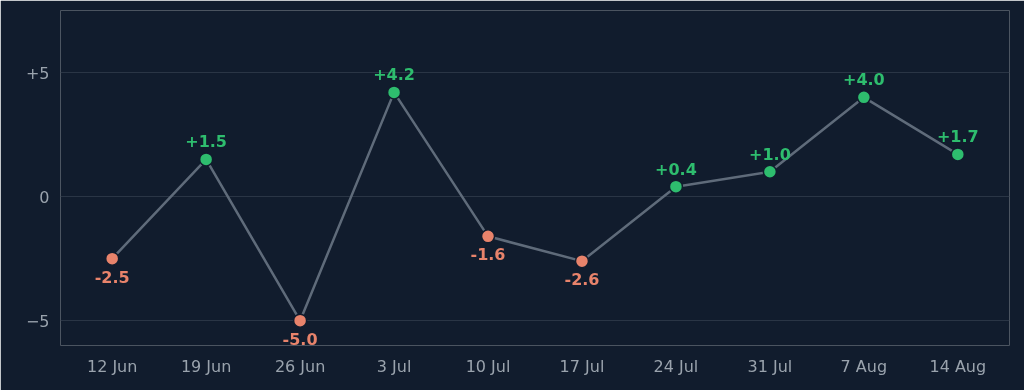 The width and height of the screenshot is (1024, 390). What do you see at coordinates (488, 255) in the screenshot?
I see `data-label: -1.6` at bounding box center [488, 255].